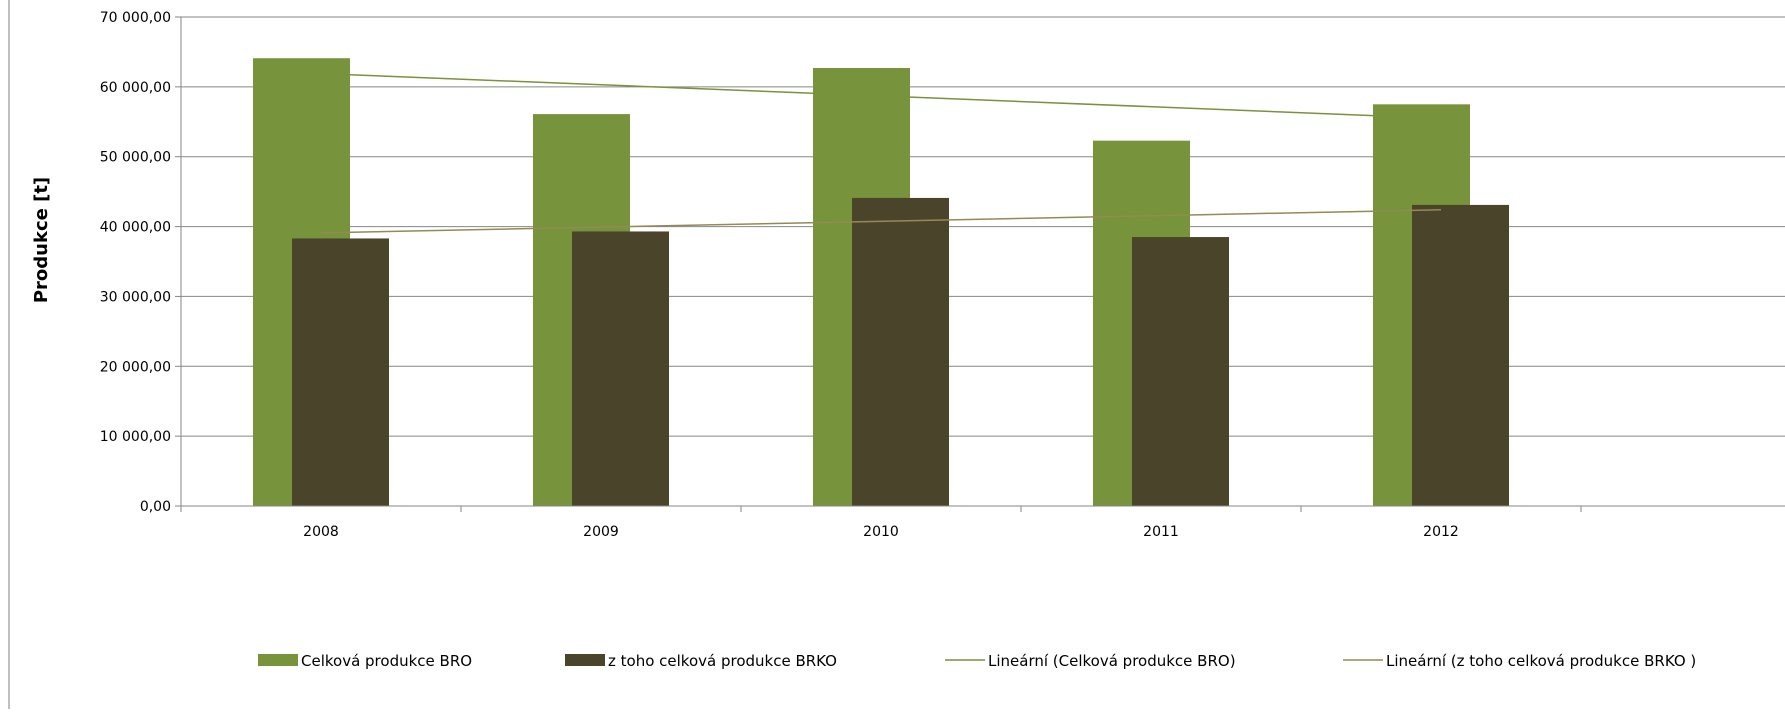 The image size is (1785, 713). I want to click on y-tick-label: 30 000,00, so click(135, 297).